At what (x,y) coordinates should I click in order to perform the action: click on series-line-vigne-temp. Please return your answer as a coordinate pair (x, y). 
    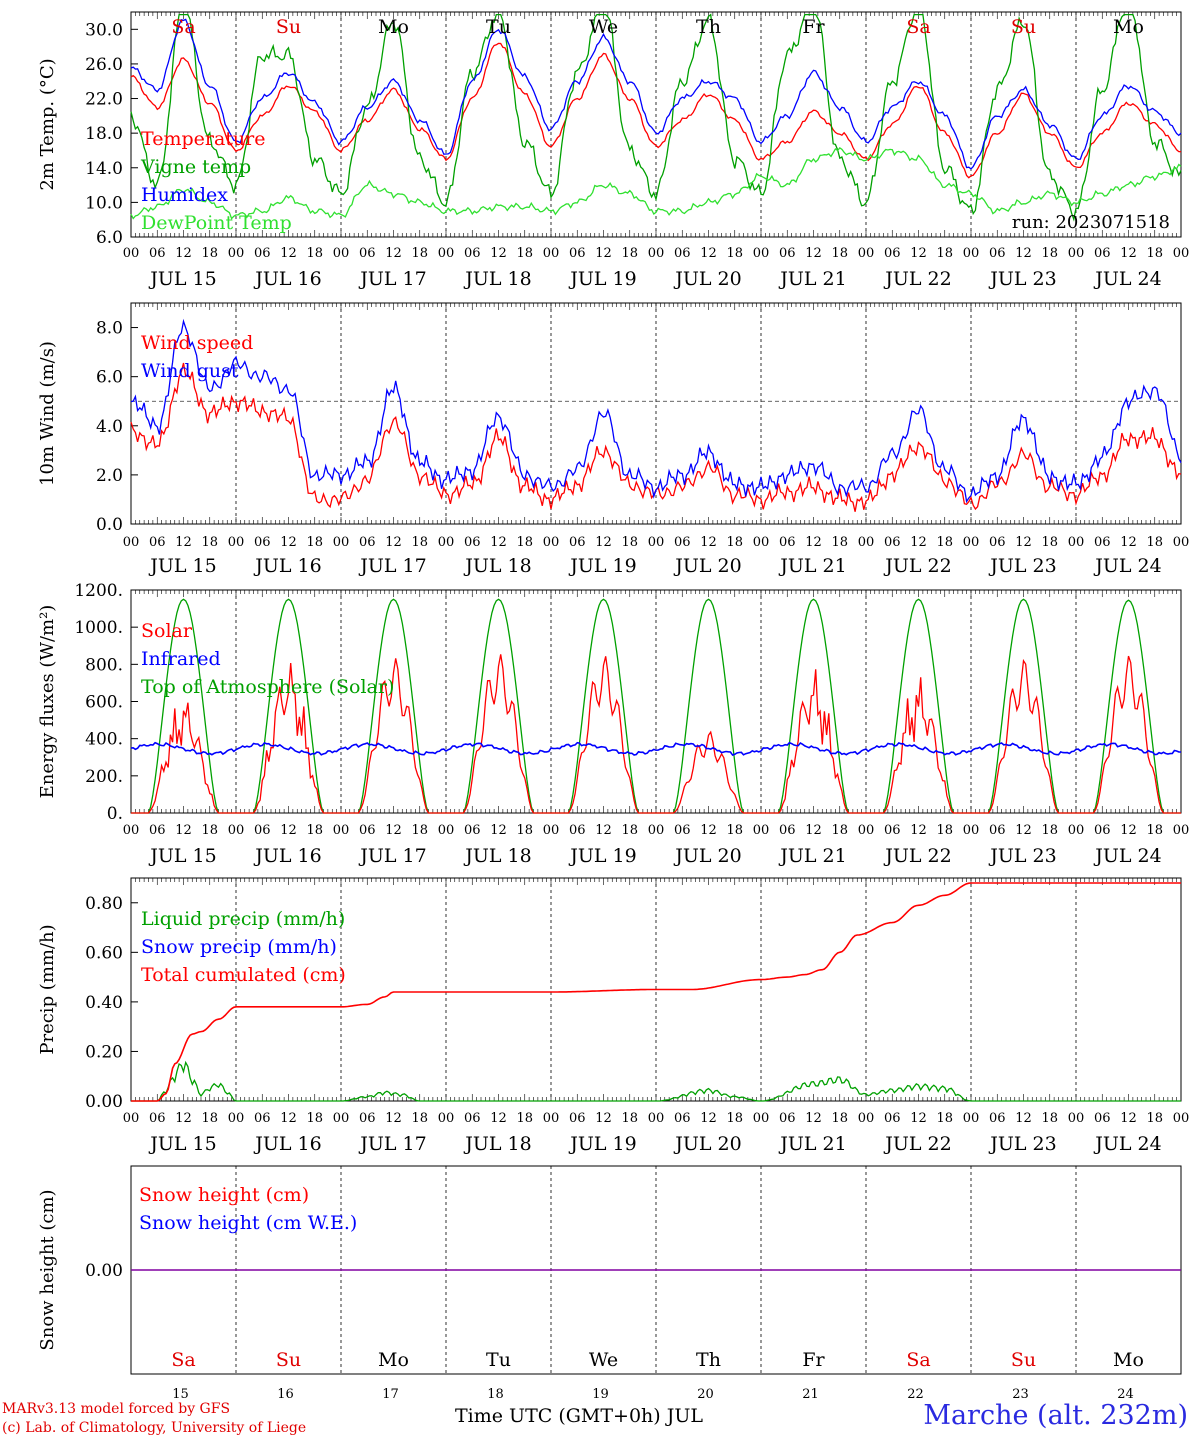
    Looking at the image, I should click on (656, 117).